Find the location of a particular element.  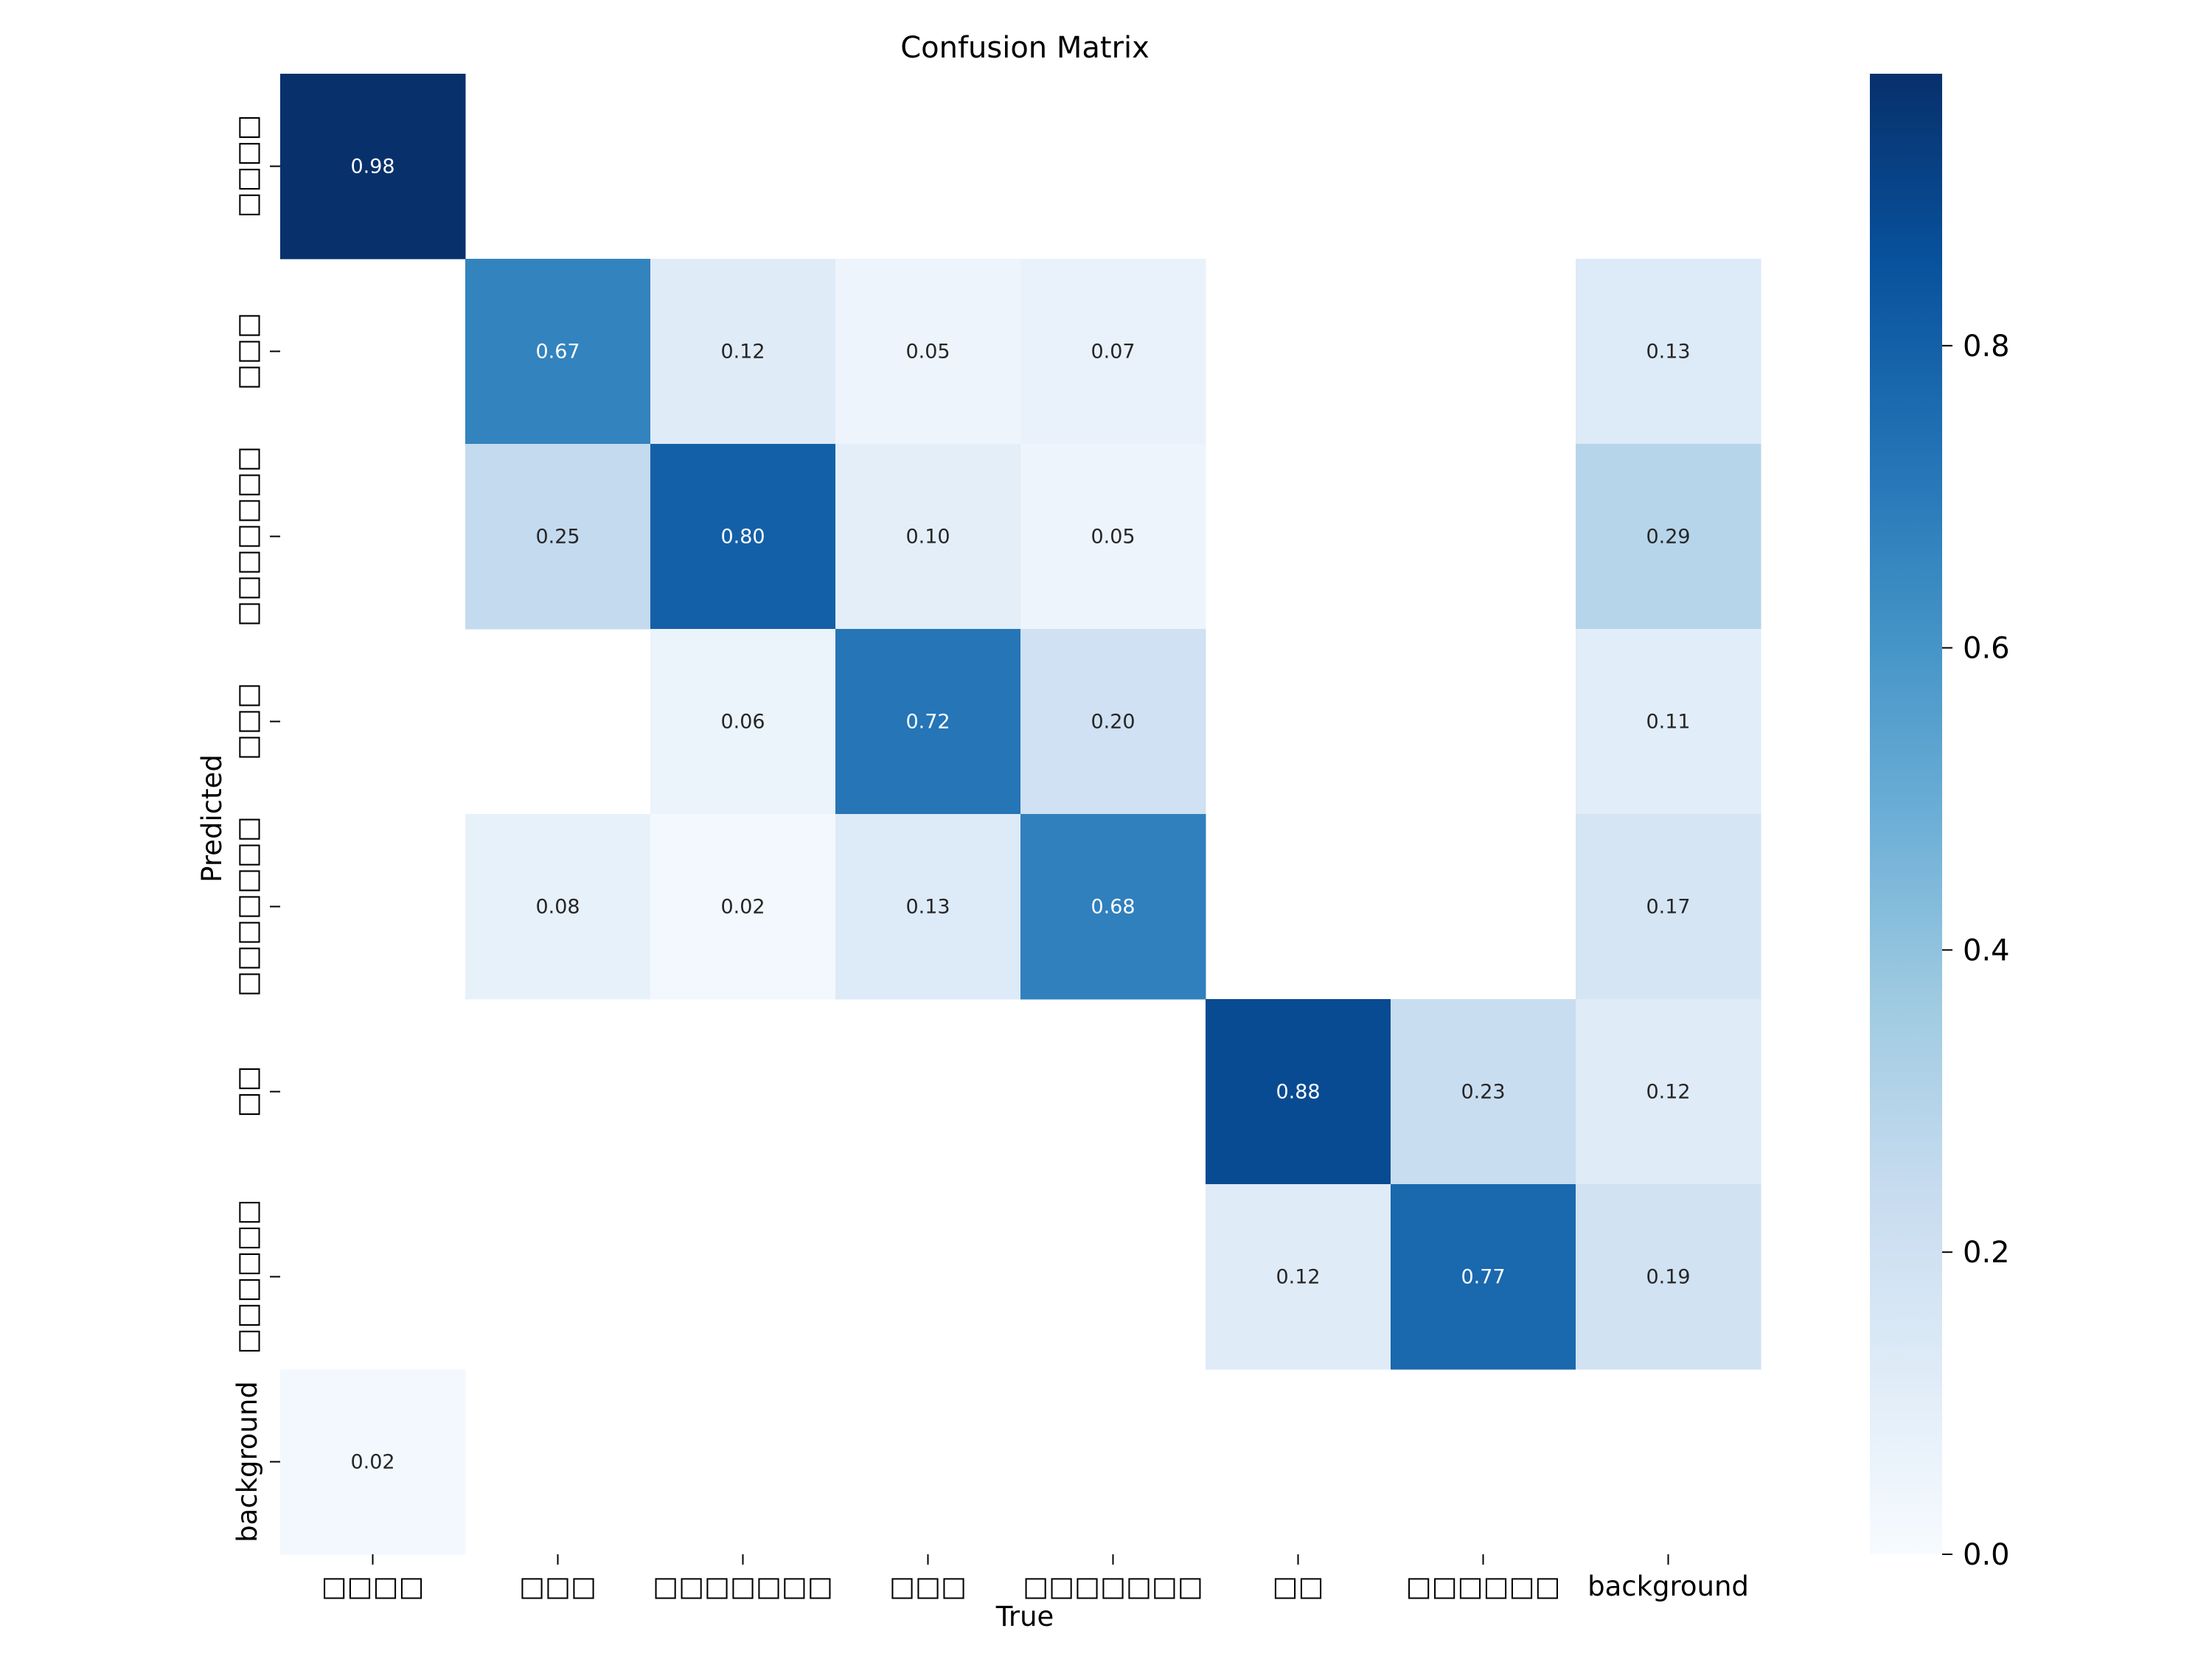

heatmap-cell-r2-c3 is located at coordinates (928, 537).